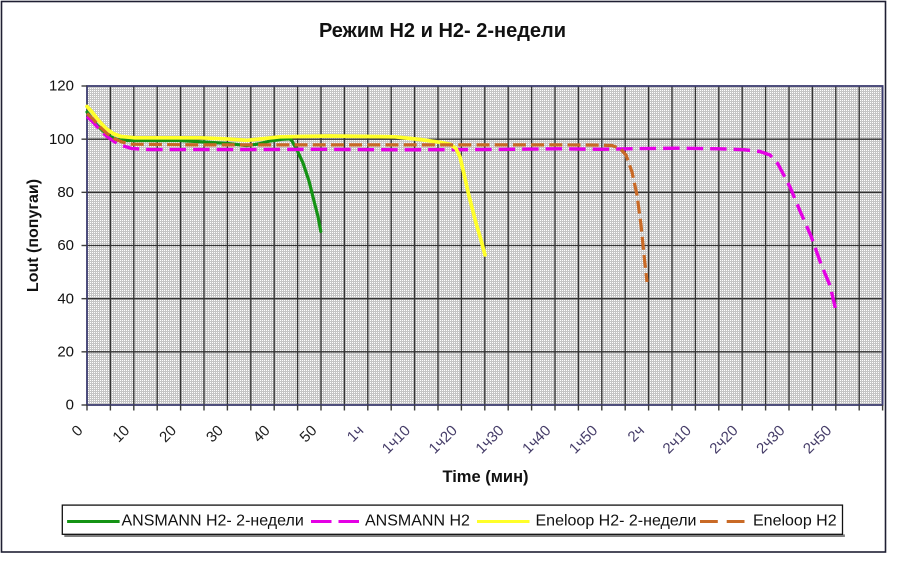  Describe the element at coordinates (70, 405) in the screenshot. I see `svg-text: 0` at that location.